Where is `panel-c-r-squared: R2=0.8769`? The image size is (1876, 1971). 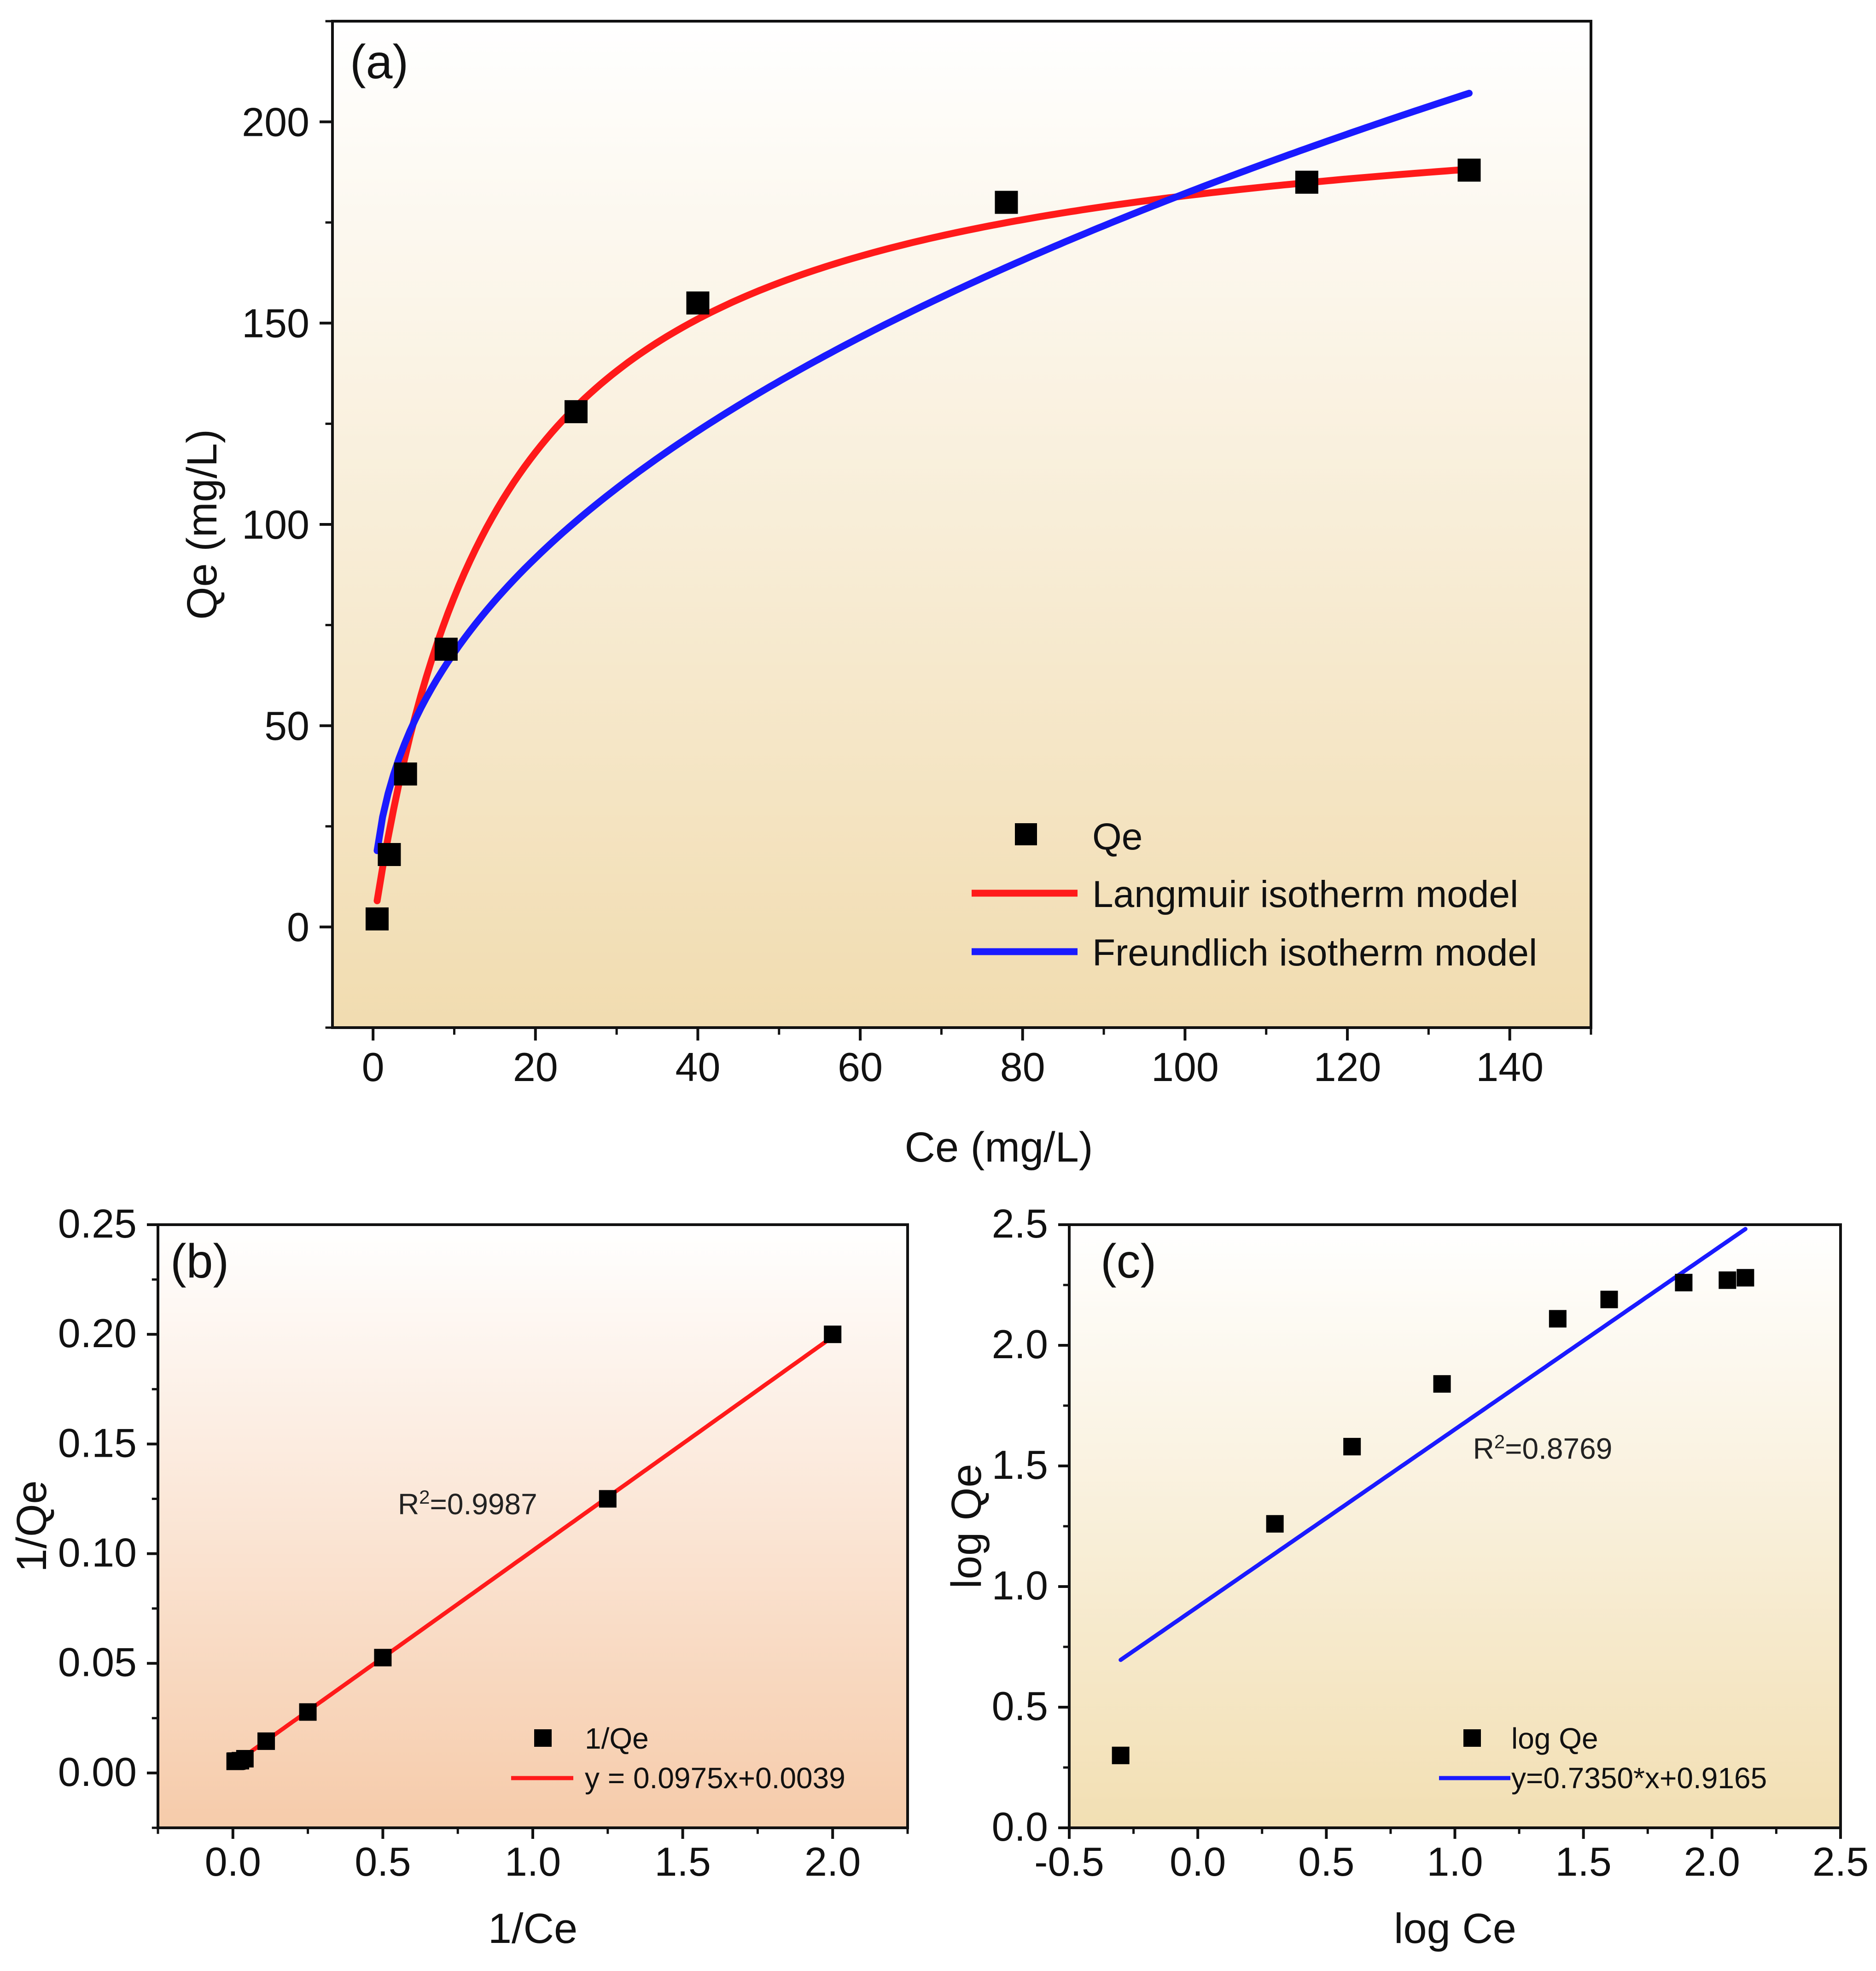
panel-c-r-squared: R2=0.8769 is located at coordinates (1543, 1448).